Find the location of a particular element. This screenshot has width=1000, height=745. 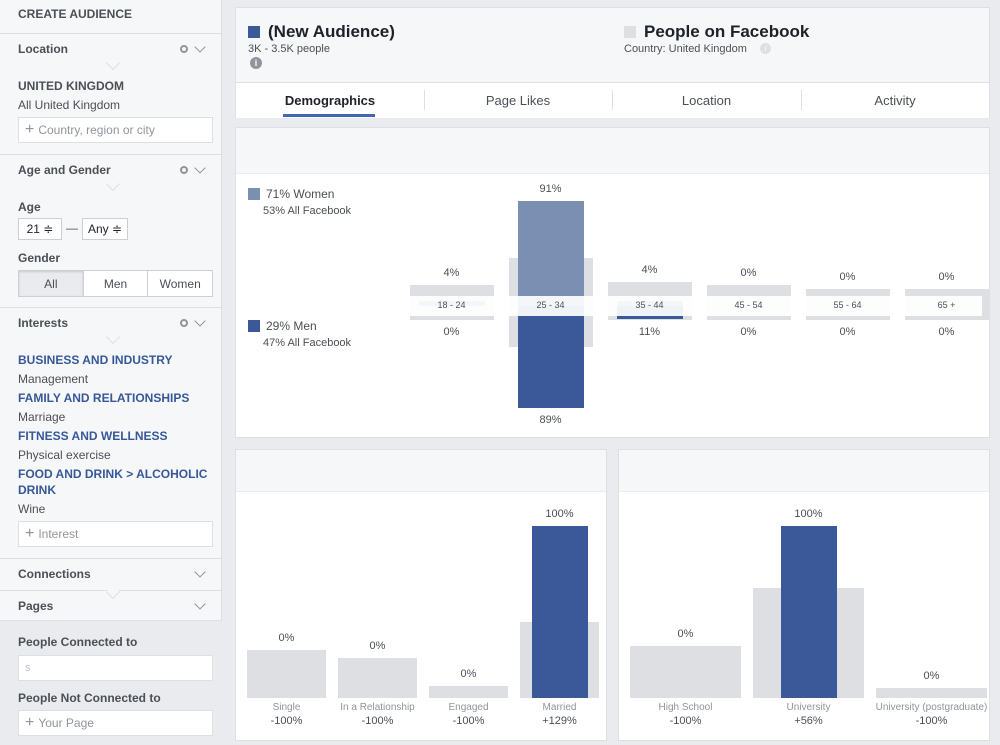

age-min-select: 21 ≑ is located at coordinates (40, 229).